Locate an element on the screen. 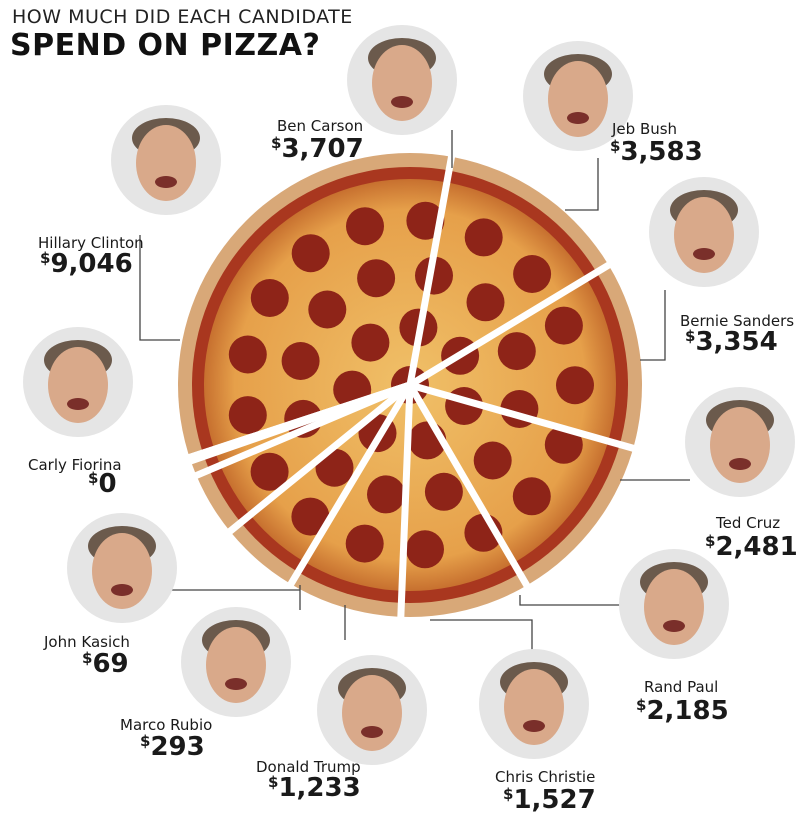 The height and width of the screenshot is (814, 800). name-carly-fiorina: Carly Fiorina is located at coordinates (75, 465).